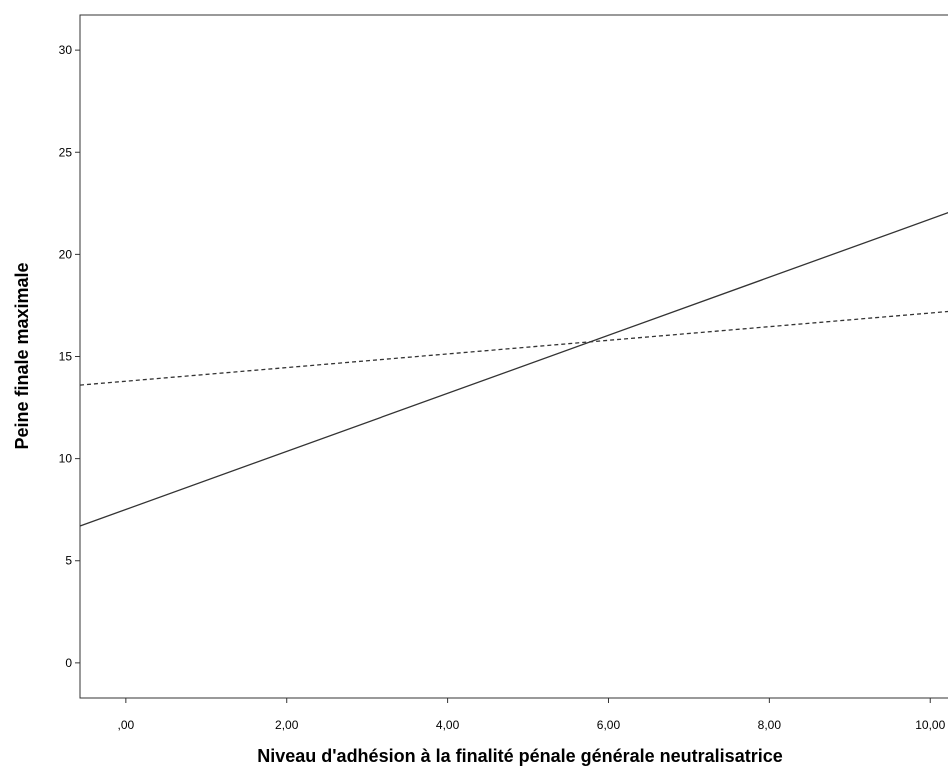 Image resolution: width=948 pixels, height=769 pixels. Describe the element at coordinates (287, 725) in the screenshot. I see `x-tick-label: 2,00` at that location.